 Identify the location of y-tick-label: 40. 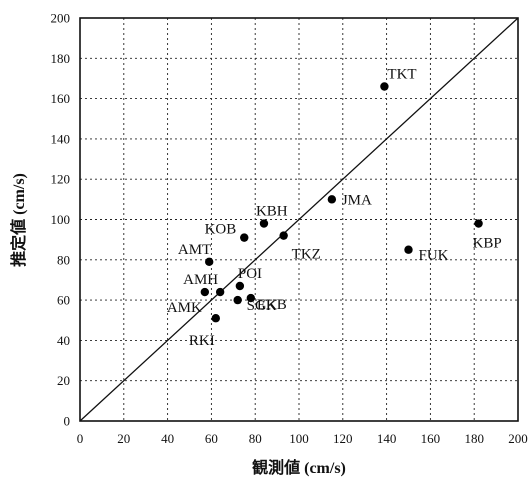
(63, 340).